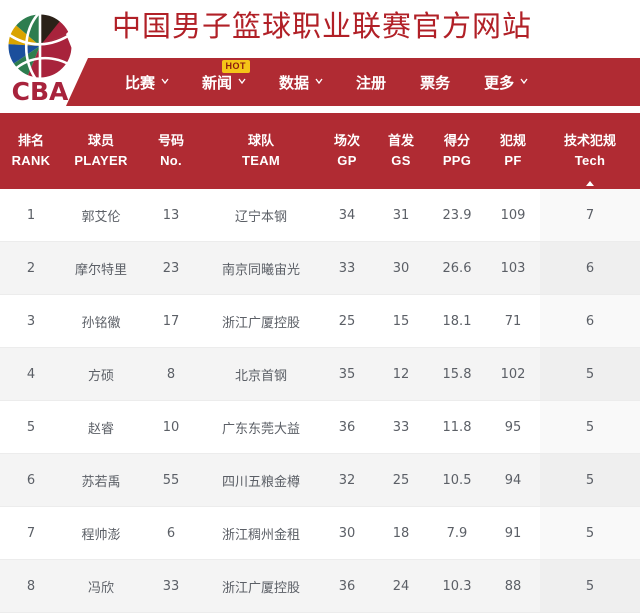 The height and width of the screenshot is (615, 640). I want to click on cell-pf: 71, so click(513, 321).